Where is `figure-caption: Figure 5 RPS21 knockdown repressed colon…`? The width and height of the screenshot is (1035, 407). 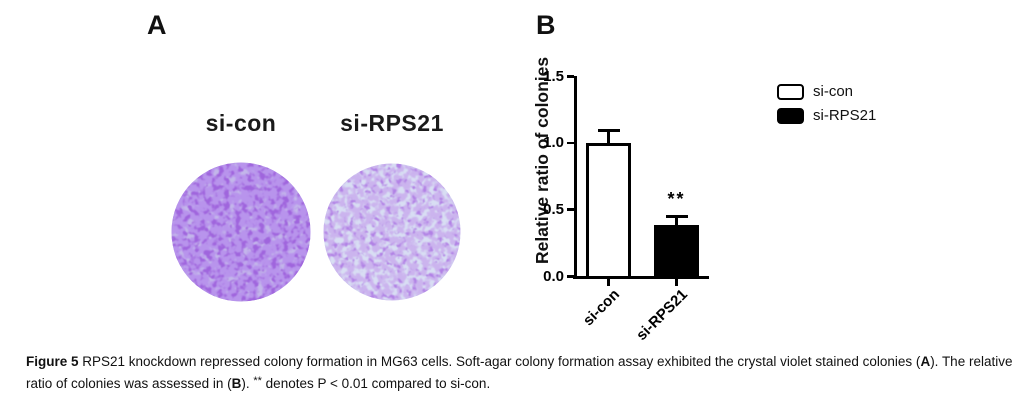 figure-caption: Figure 5 RPS21 knockdown repressed colon… is located at coordinates (520, 372).